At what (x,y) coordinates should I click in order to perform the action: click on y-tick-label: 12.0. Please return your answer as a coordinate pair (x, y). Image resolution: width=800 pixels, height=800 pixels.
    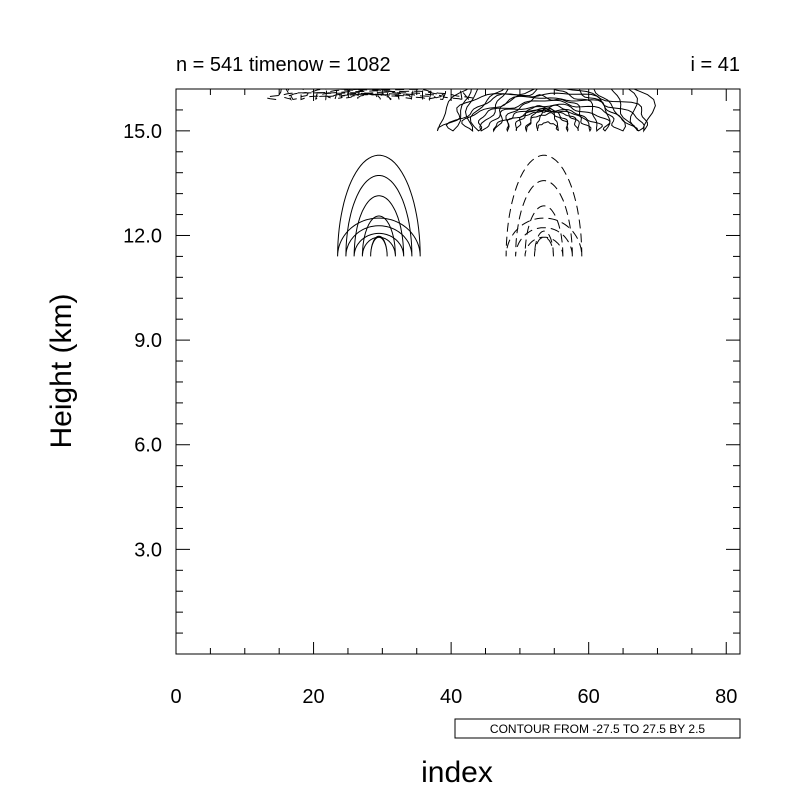
    Looking at the image, I should click on (142, 236).